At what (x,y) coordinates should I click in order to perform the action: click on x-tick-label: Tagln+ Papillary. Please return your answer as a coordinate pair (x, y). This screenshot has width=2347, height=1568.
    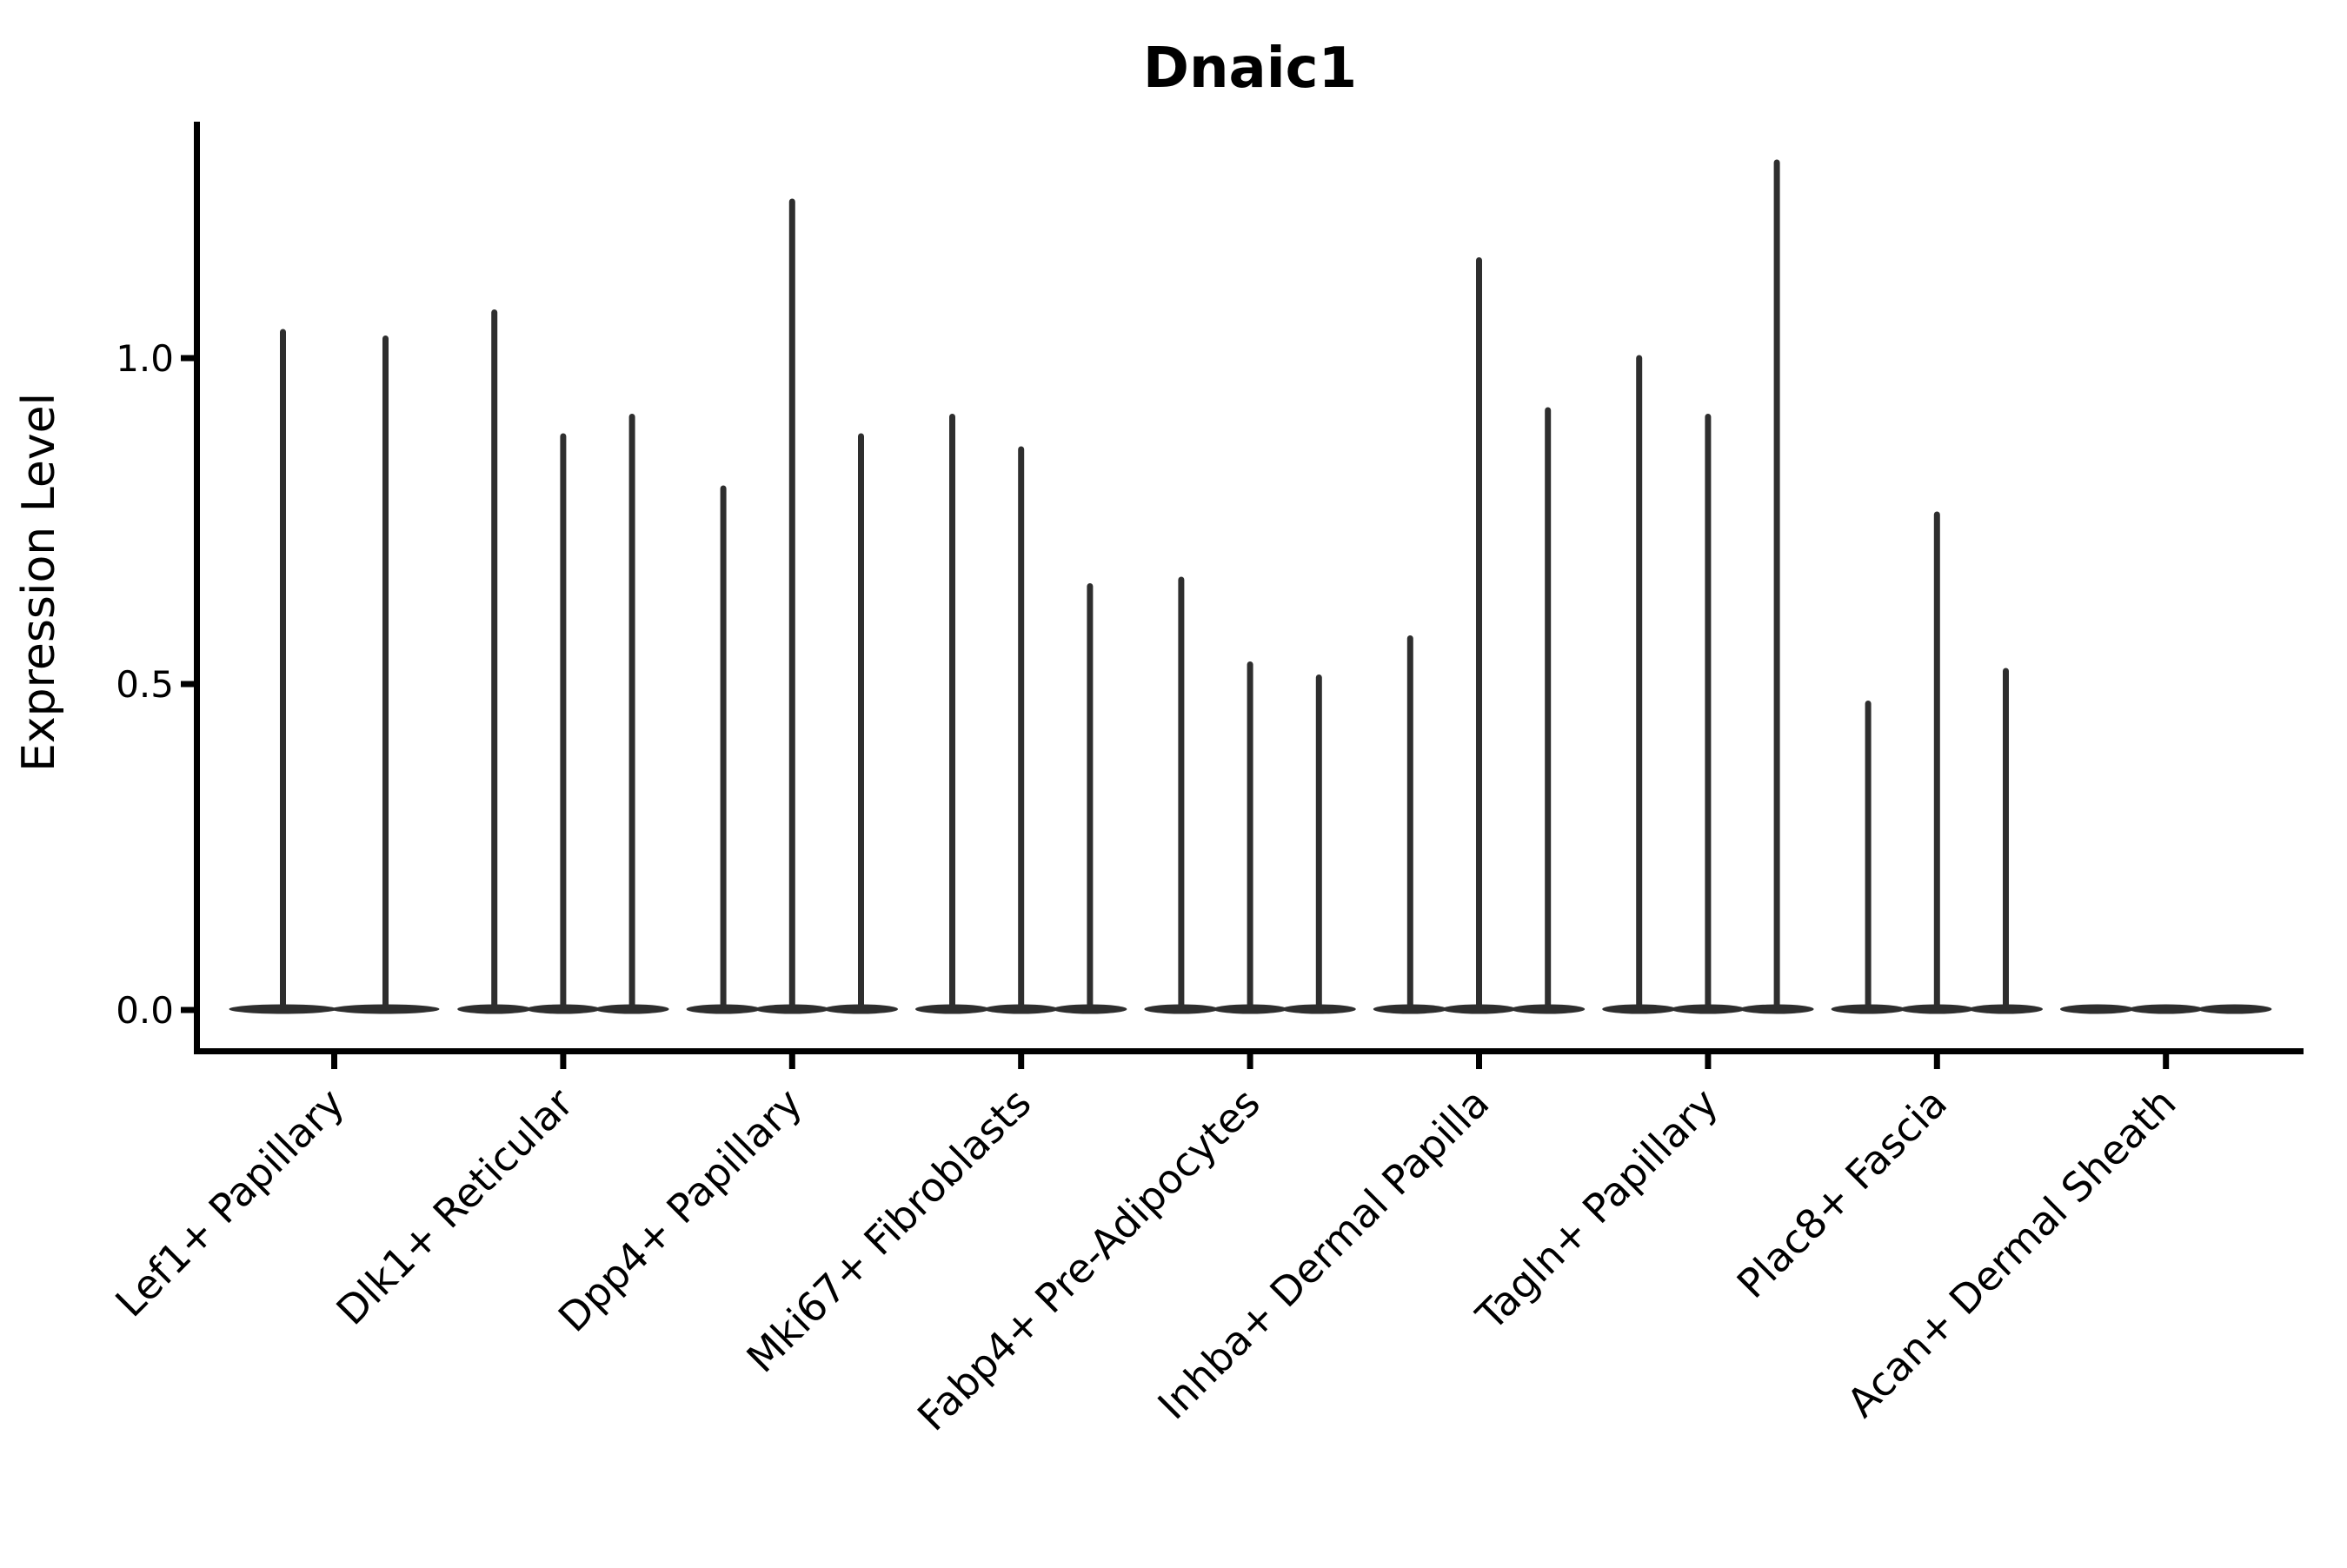
    Looking at the image, I should click on (1597, 1210).